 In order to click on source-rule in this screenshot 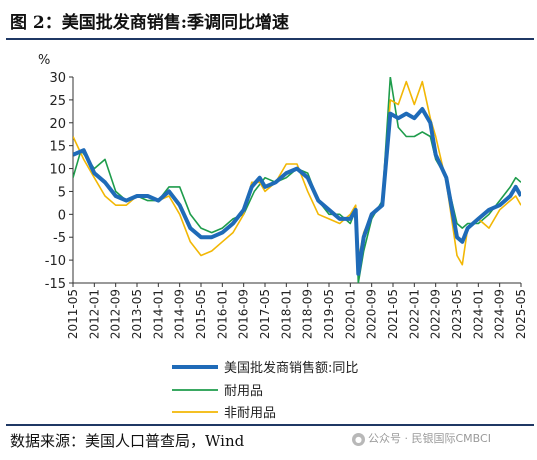, I will do `click(270, 425)`.